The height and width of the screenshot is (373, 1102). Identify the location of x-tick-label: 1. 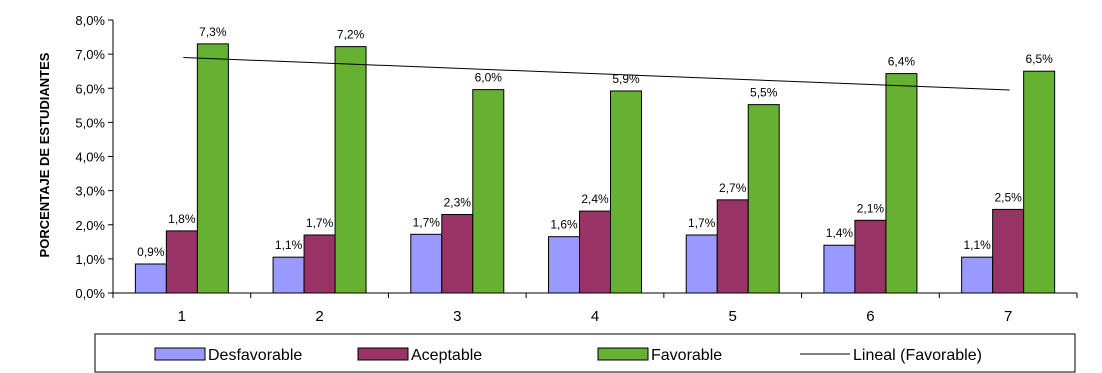
(182, 316).